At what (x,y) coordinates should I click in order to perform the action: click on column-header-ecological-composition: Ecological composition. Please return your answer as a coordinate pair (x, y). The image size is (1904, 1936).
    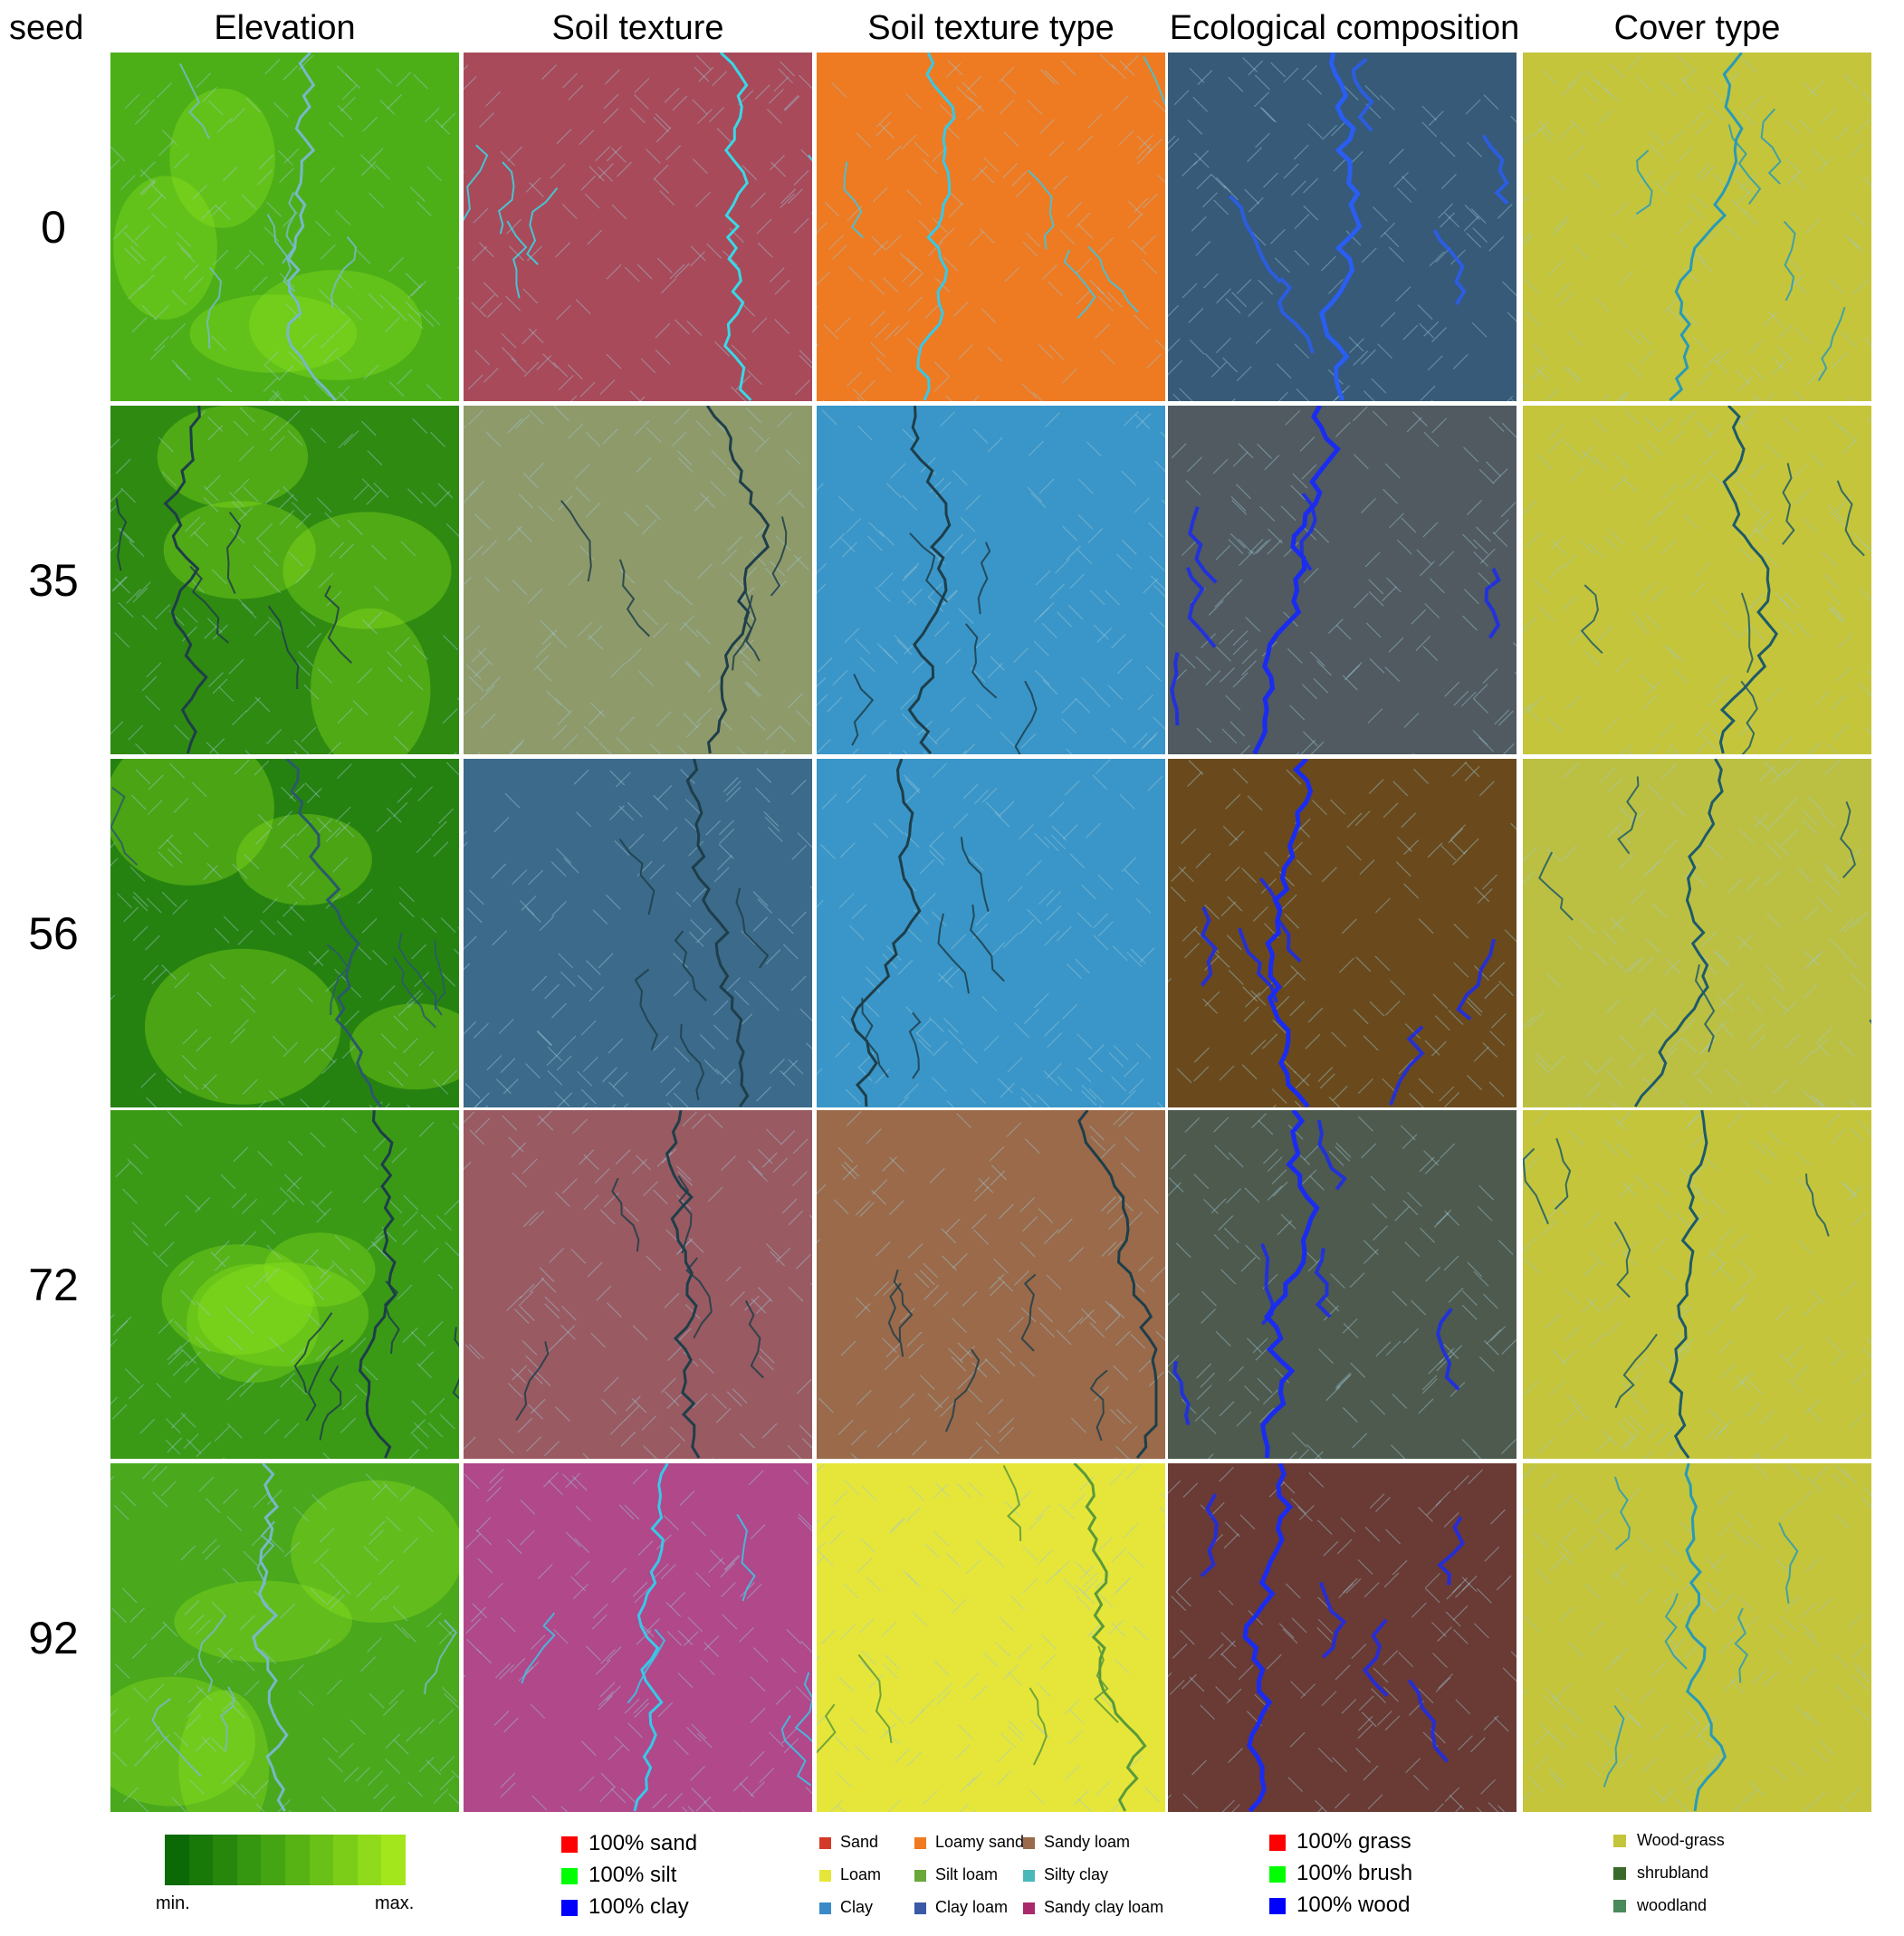
    Looking at the image, I should click on (1345, 28).